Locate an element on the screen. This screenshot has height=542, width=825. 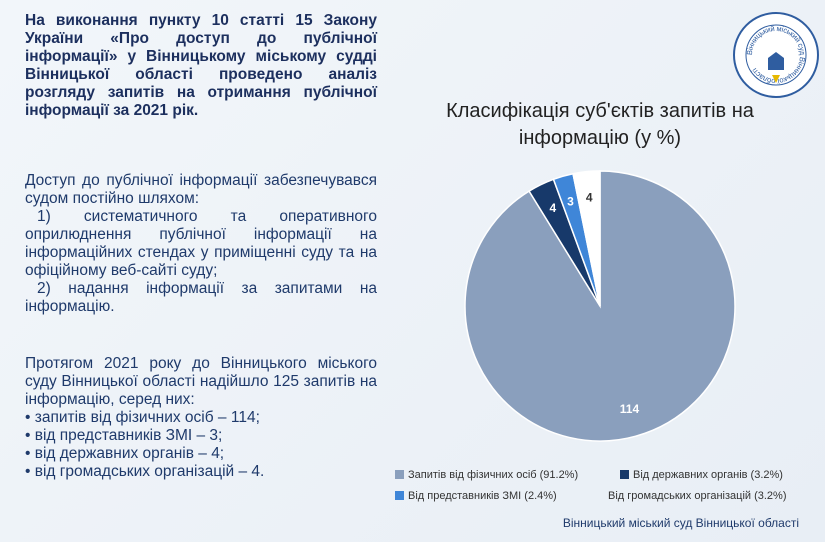
stats-item: • від громадських організацій – 4. is located at coordinates (145, 471).